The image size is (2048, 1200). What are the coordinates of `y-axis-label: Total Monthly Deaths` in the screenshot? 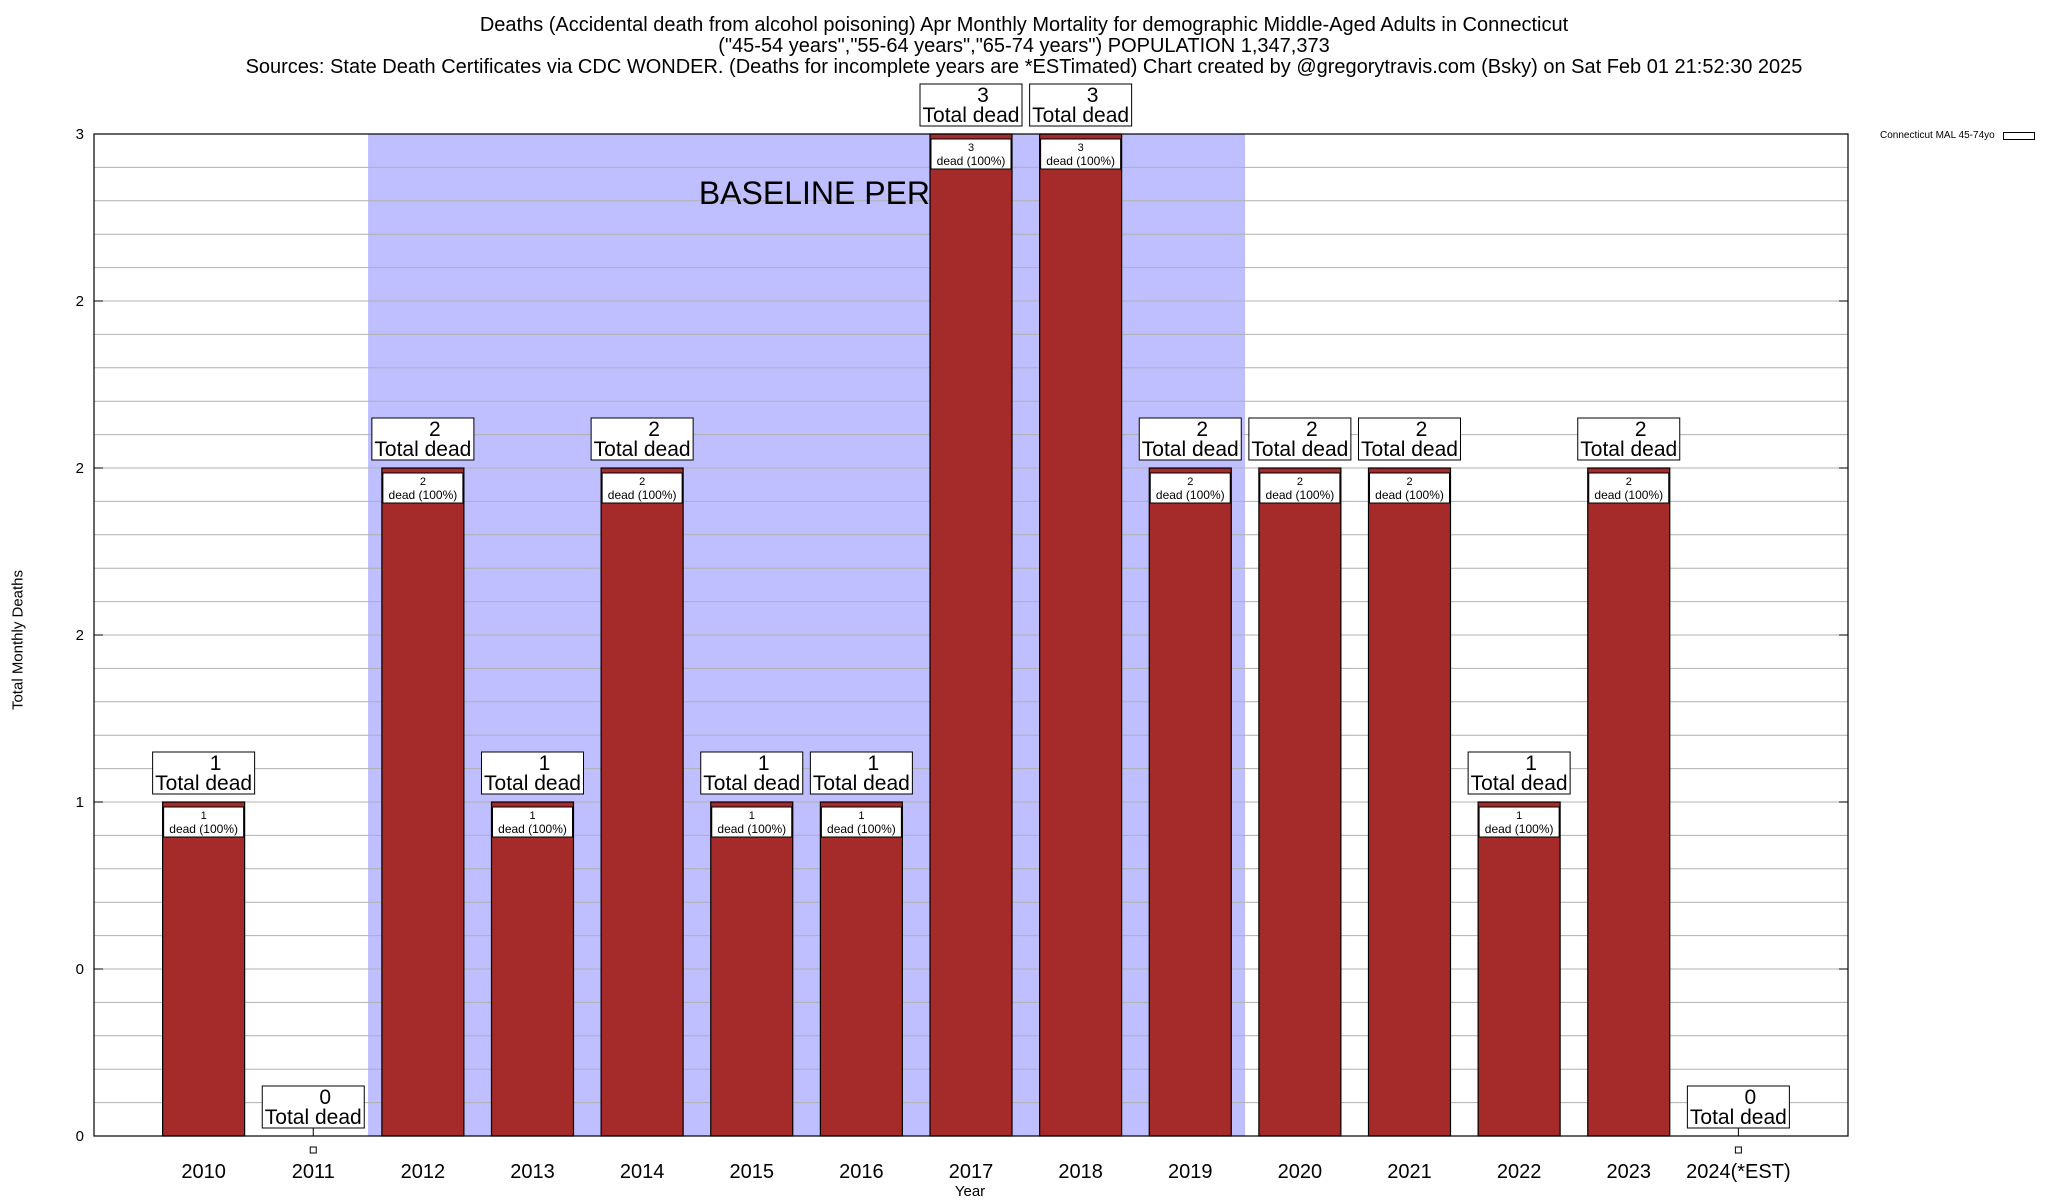 It's located at (18, 640).